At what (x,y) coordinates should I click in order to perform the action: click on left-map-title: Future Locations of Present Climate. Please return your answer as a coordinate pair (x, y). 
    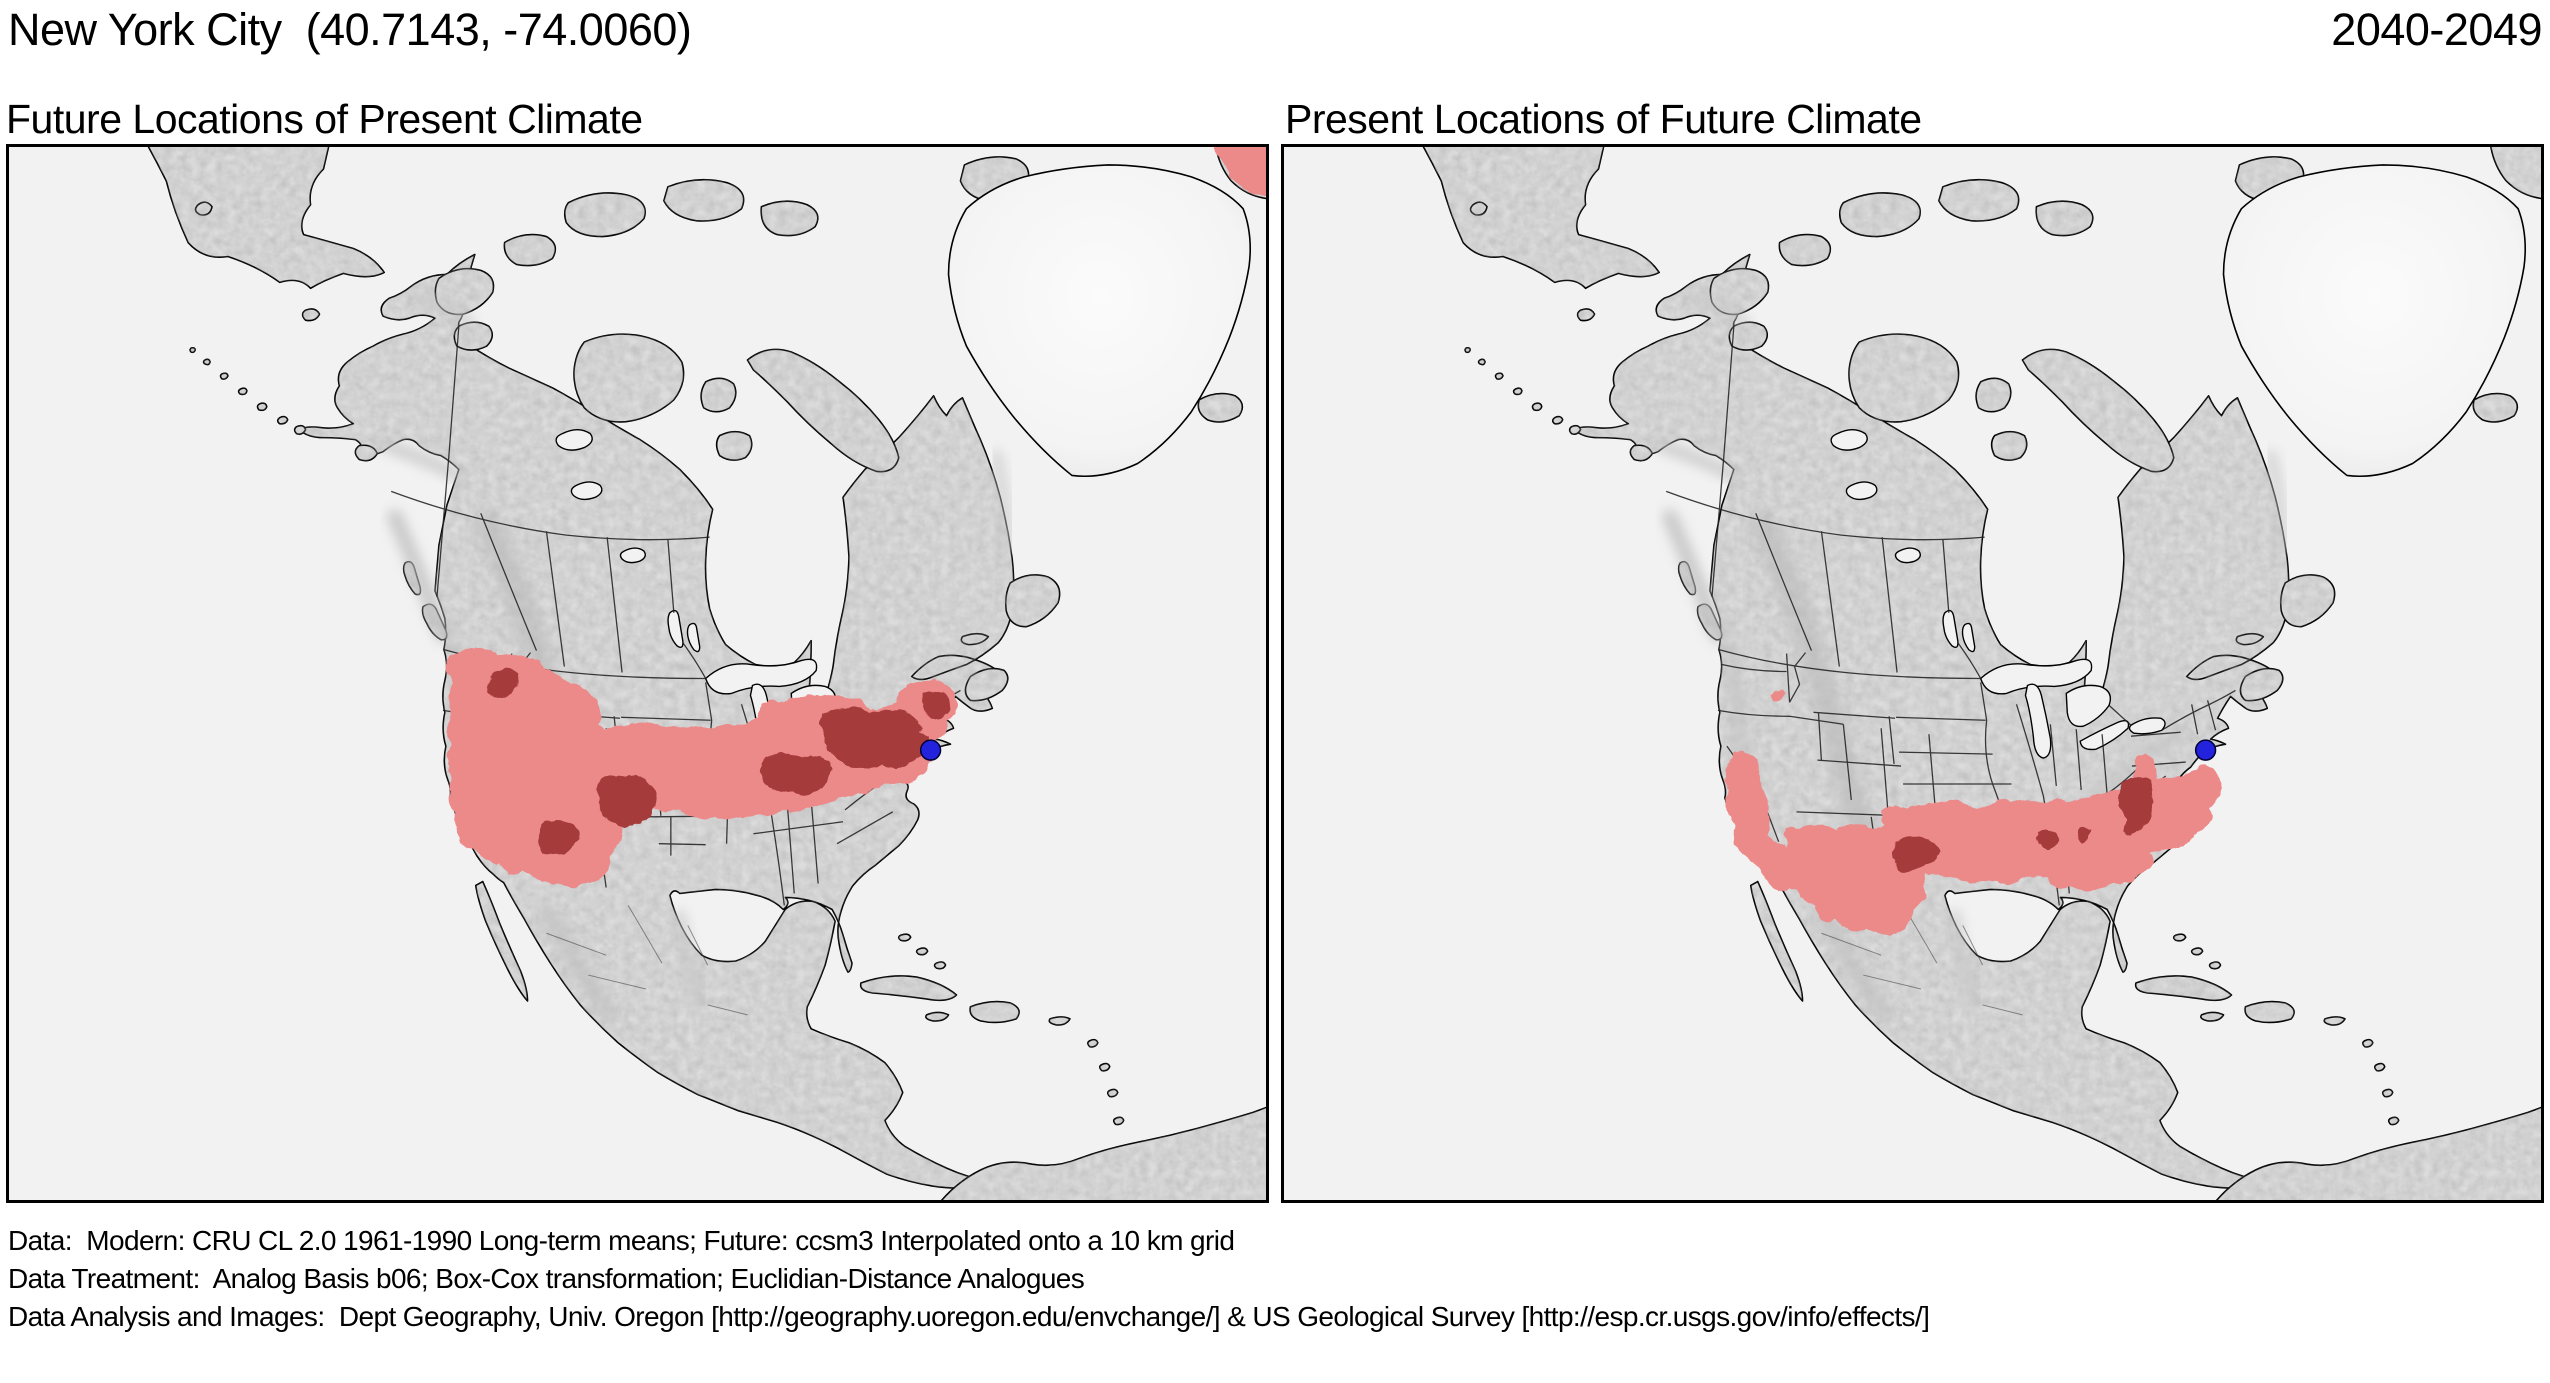
    Looking at the image, I should click on (324, 119).